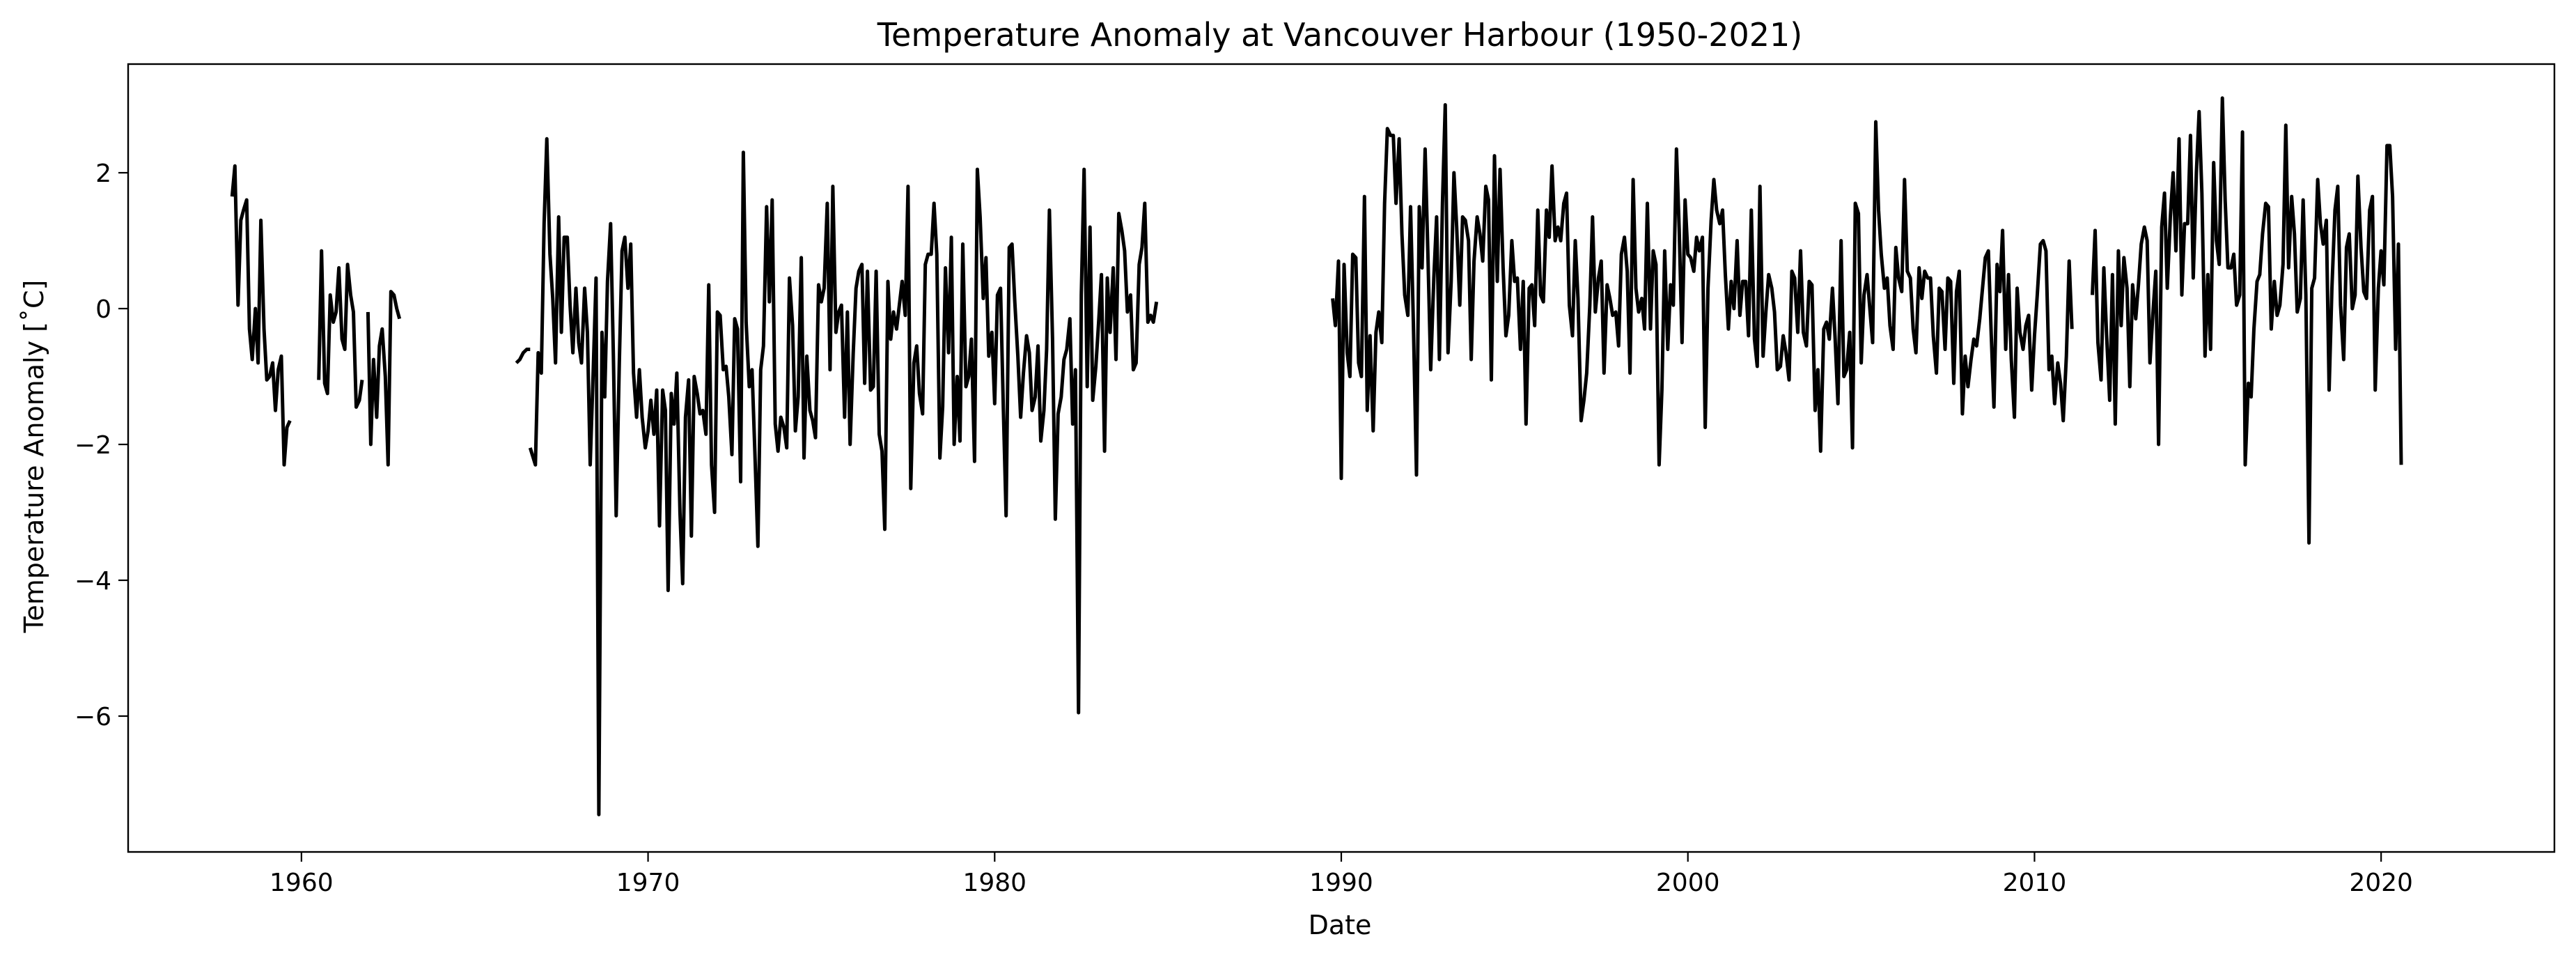  What do you see at coordinates (93, 717) in the screenshot?
I see `y-tick-label: −6` at bounding box center [93, 717].